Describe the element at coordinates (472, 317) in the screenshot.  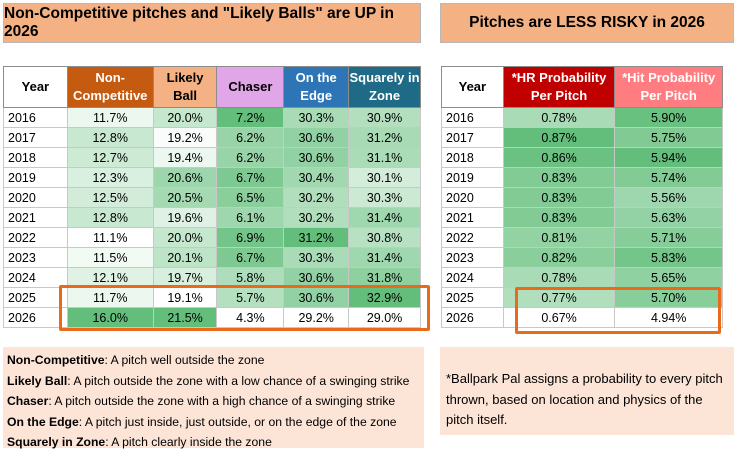
I see `year-cell: 2026` at that location.